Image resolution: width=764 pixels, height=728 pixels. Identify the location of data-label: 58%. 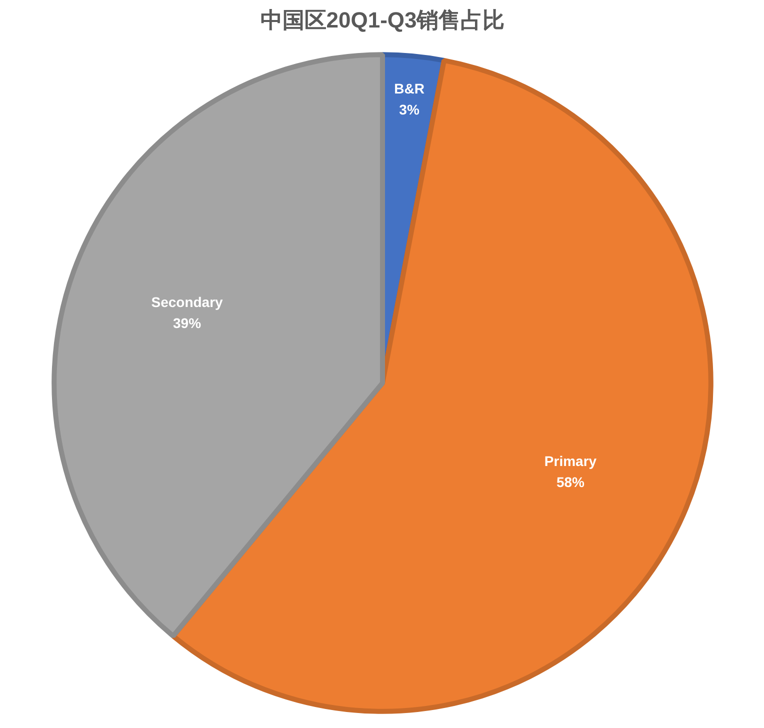
(571, 482).